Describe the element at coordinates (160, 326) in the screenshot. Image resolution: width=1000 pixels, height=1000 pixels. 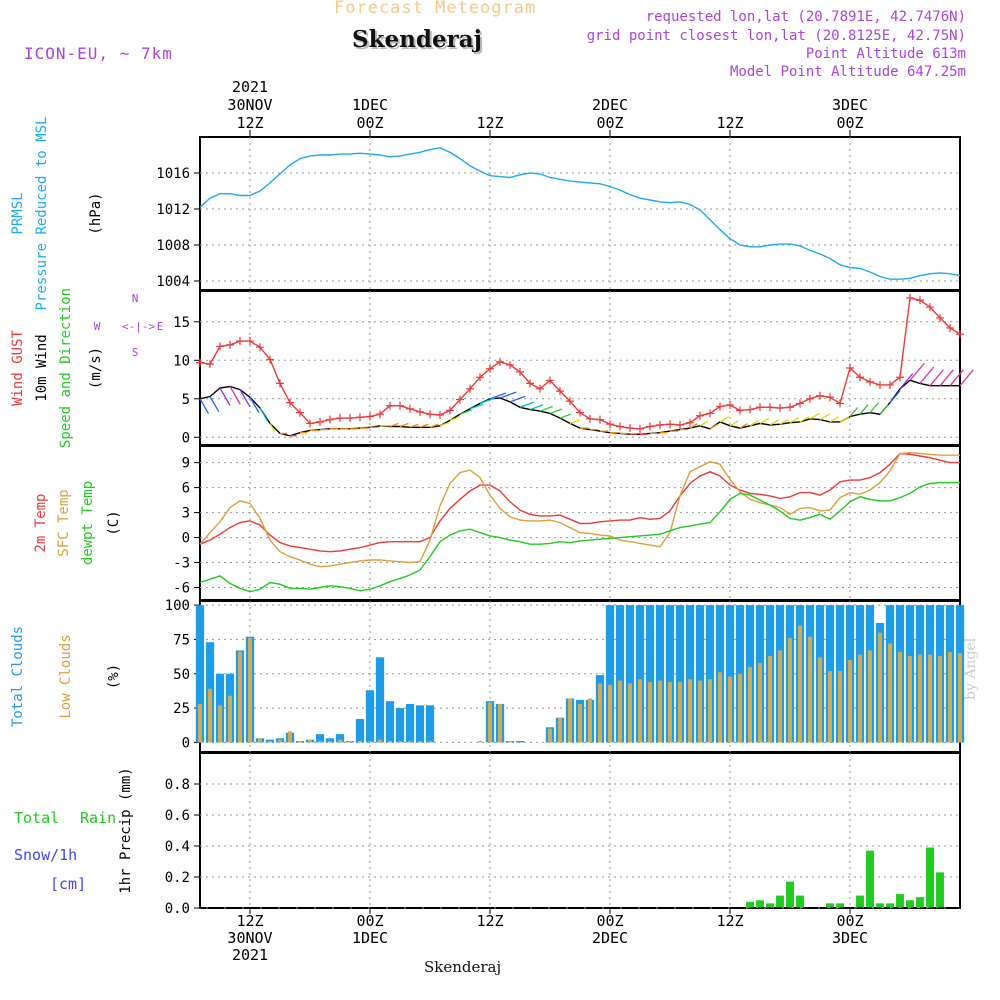
I see `compass-east: E` at that location.